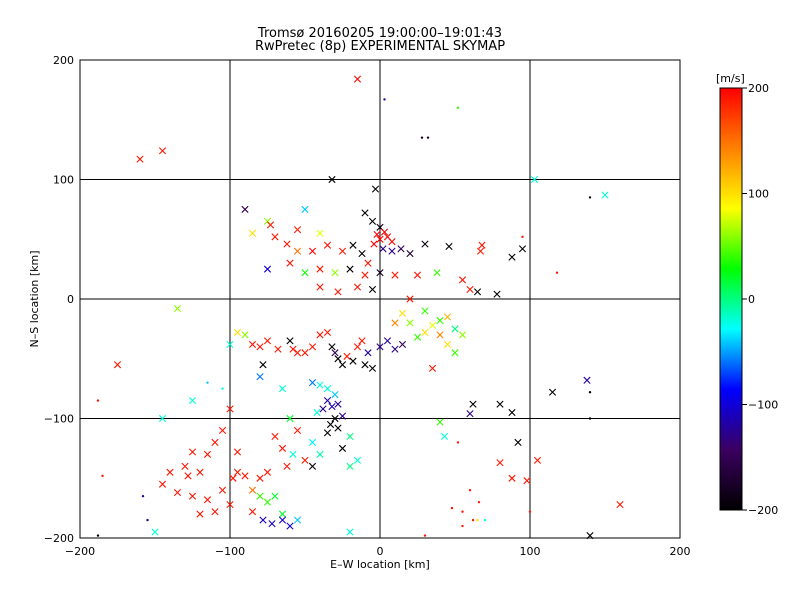 The height and width of the screenshot is (600, 800). I want to click on colorbar-tick-label: 100, so click(758, 194).